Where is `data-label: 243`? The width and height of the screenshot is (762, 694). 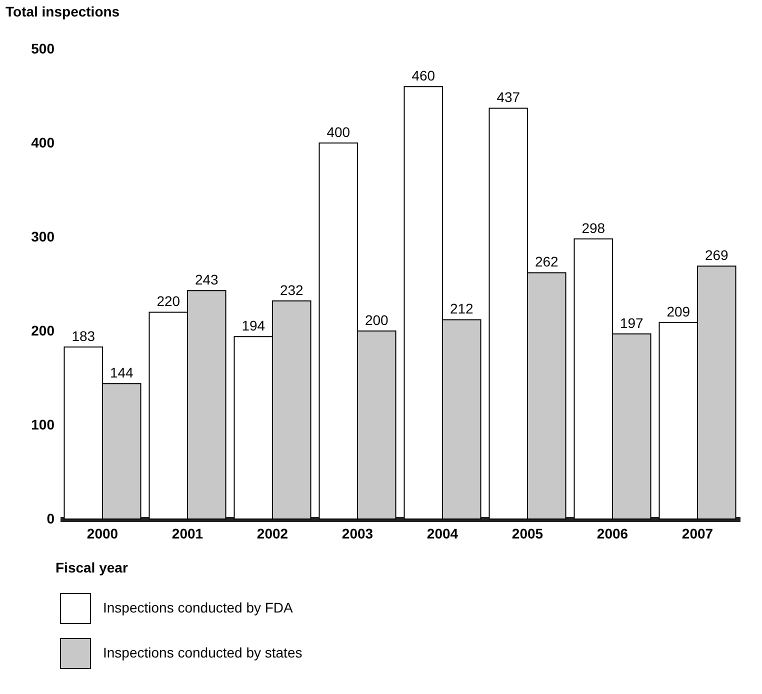 data-label: 243 is located at coordinates (206, 280).